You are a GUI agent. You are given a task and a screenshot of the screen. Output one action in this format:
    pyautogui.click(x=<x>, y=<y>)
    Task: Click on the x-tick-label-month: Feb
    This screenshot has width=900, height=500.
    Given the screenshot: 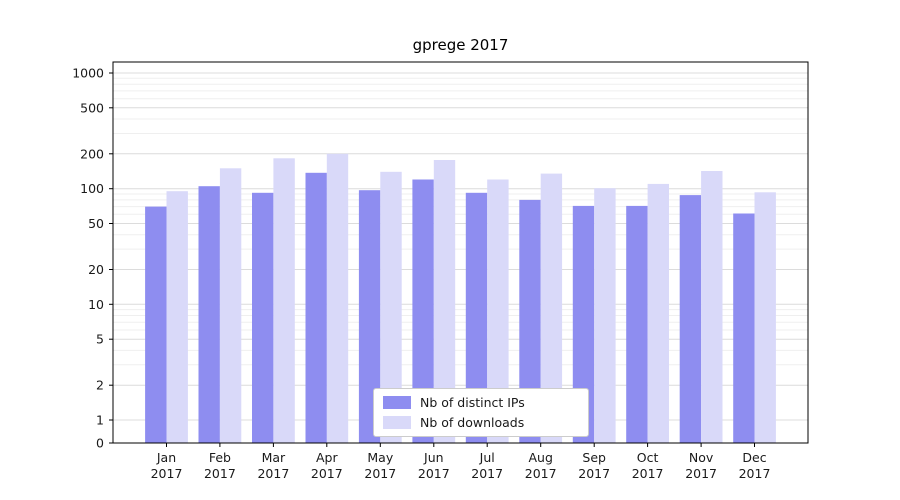 What is the action you would take?
    pyautogui.click(x=220, y=457)
    